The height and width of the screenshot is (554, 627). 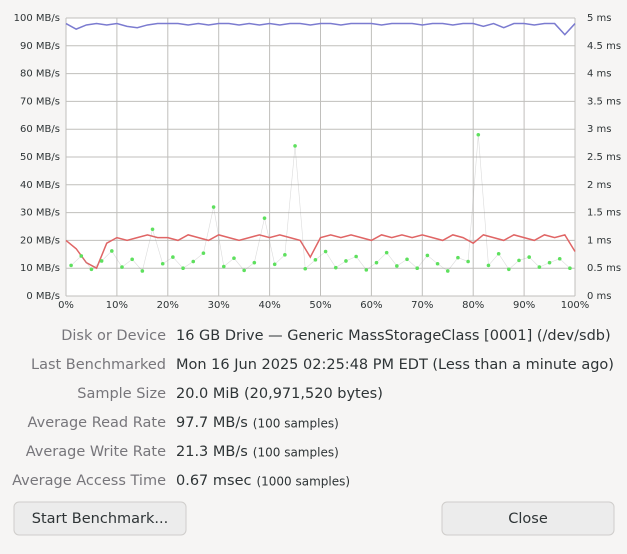 What do you see at coordinates (599, 74) in the screenshot?
I see `y2-tick-label: 4 ms` at bounding box center [599, 74].